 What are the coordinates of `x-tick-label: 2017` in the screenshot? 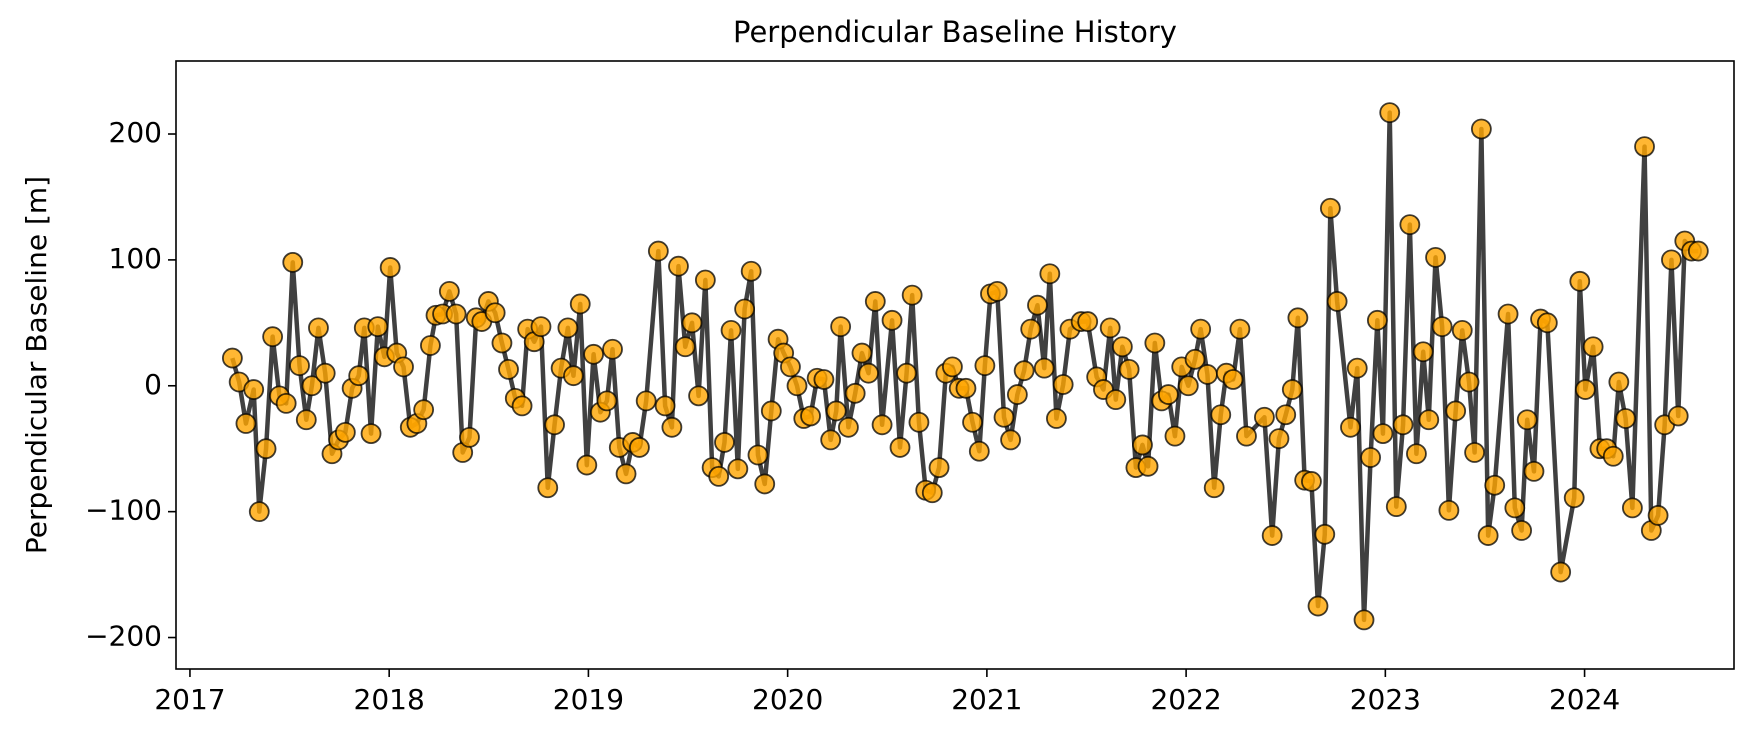 It's located at (189, 699).